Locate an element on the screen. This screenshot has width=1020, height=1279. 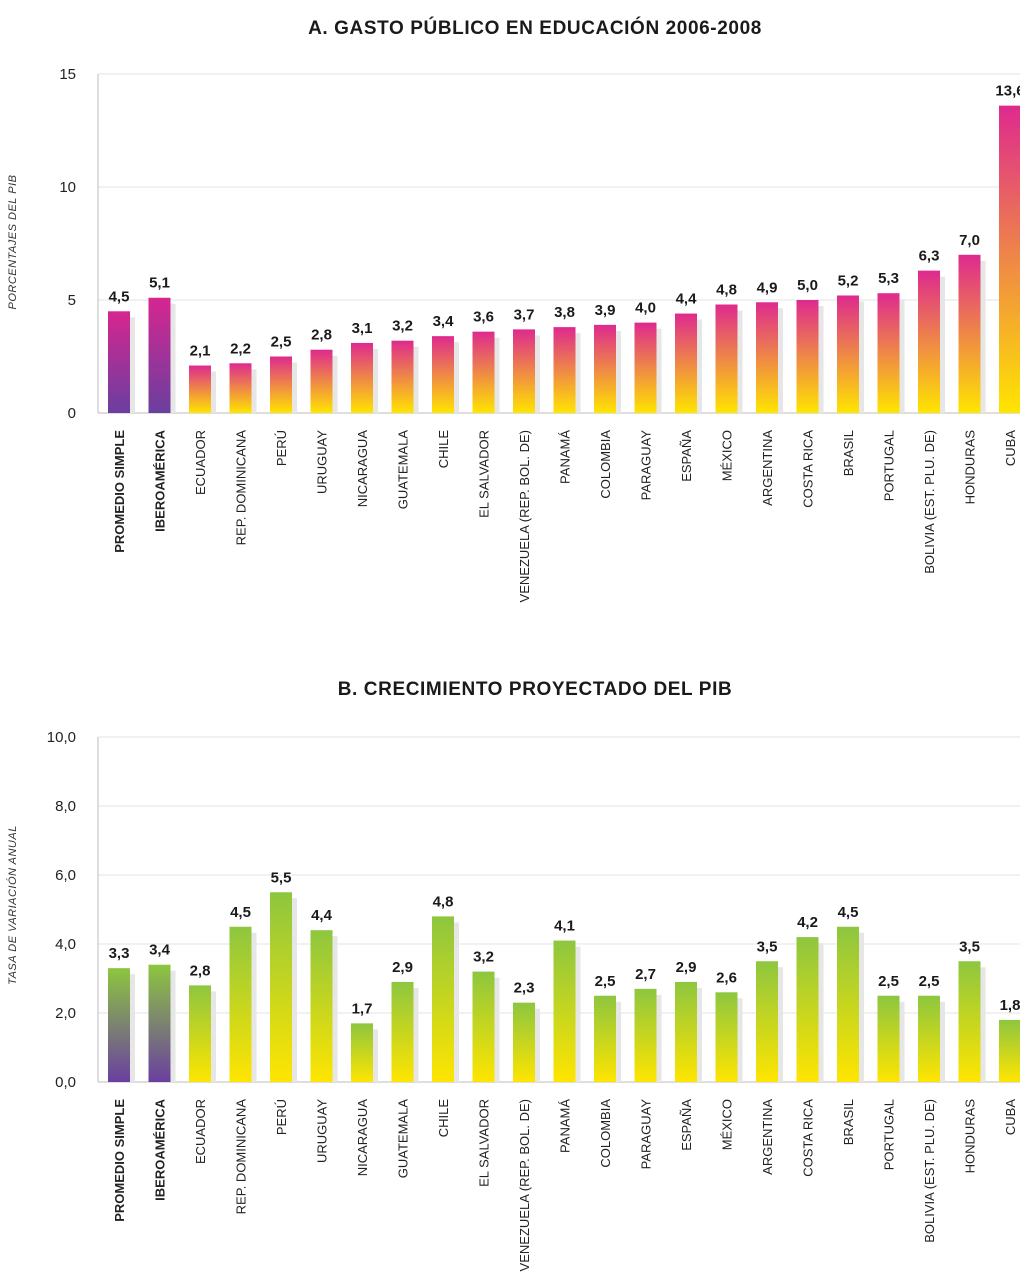
chart-a-category-label: PARAGUAY is located at coordinates (646, 465).